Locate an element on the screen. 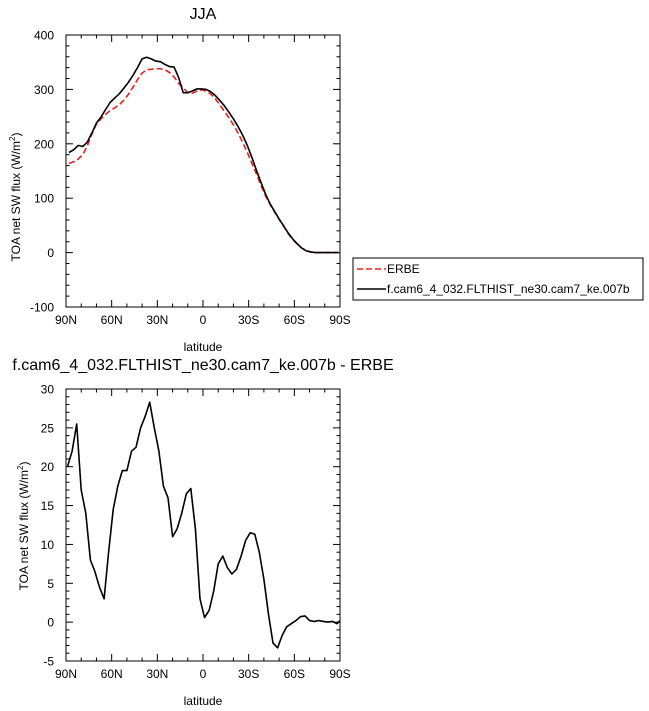 Image resolution: width=649 pixels, height=711 pixels. top-chart-series-1-line is located at coordinates (203, 155).